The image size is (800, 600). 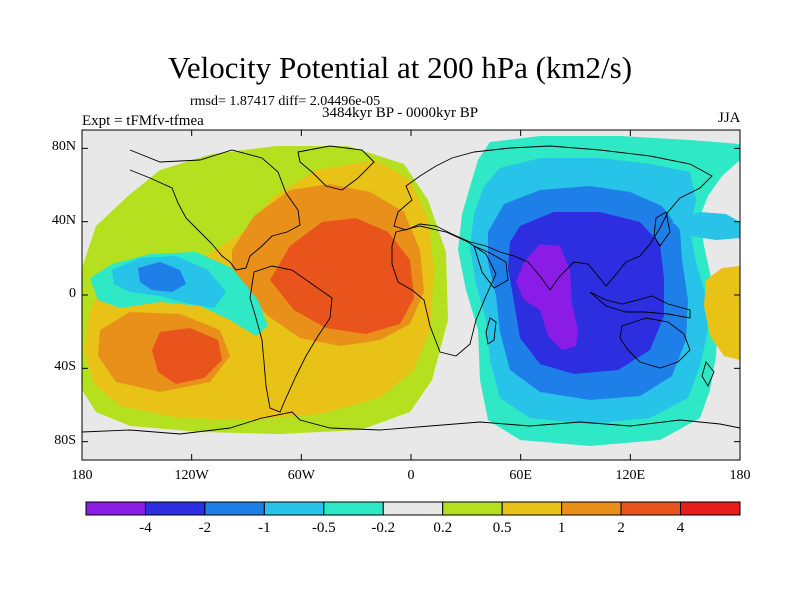 I want to click on period-label: 3484kyr BP - 0000kyr BP, so click(x=400, y=113).